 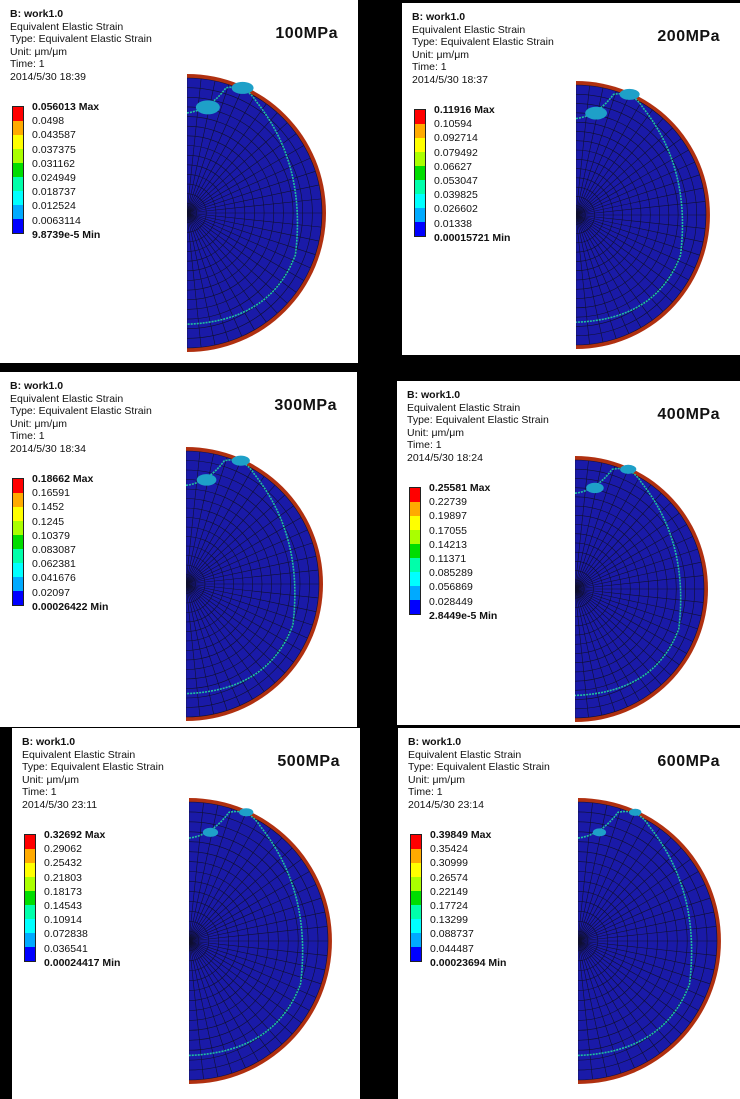 What do you see at coordinates (451, 601) in the screenshot?
I see `legend-value: 0.028449` at bounding box center [451, 601].